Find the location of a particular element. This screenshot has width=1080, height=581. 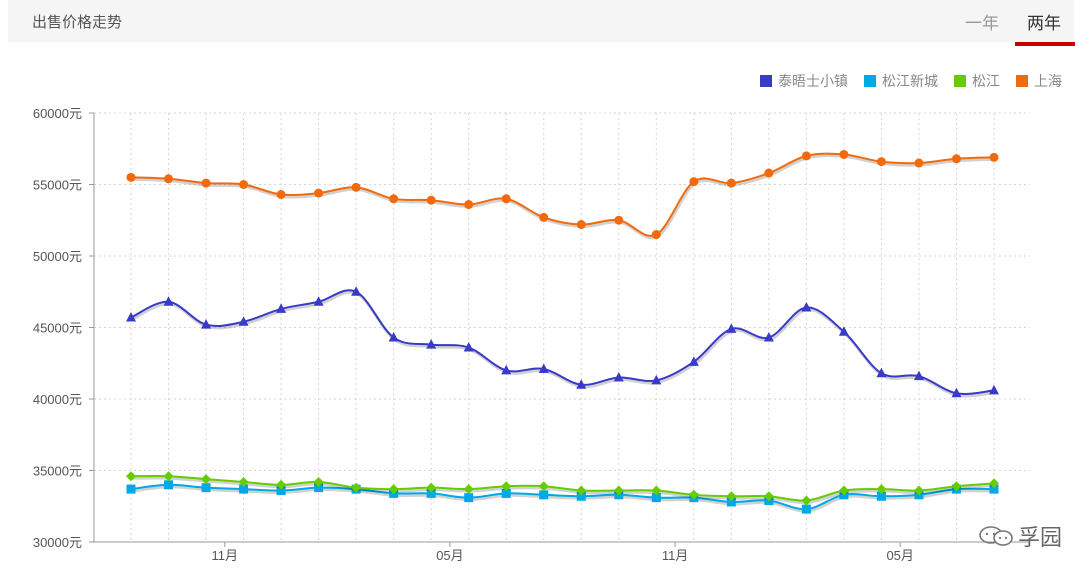

watermark-text: 孚园 is located at coordinates (1040, 537).